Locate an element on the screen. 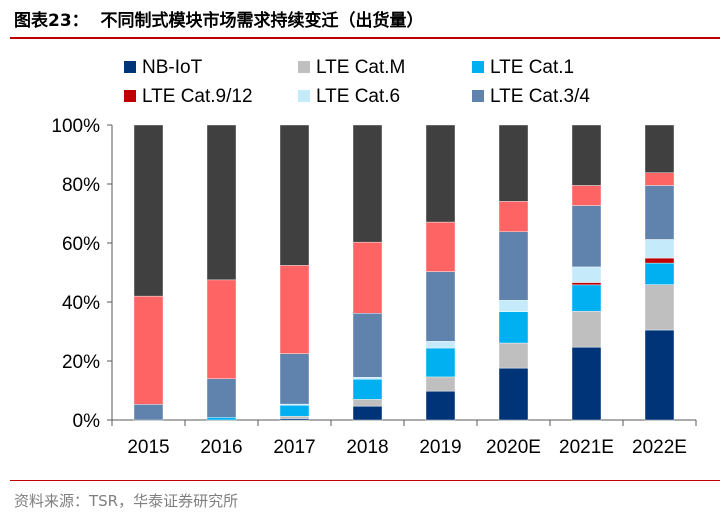 The height and width of the screenshot is (528, 723). y-tick-label: 80% is located at coordinates (81, 185).